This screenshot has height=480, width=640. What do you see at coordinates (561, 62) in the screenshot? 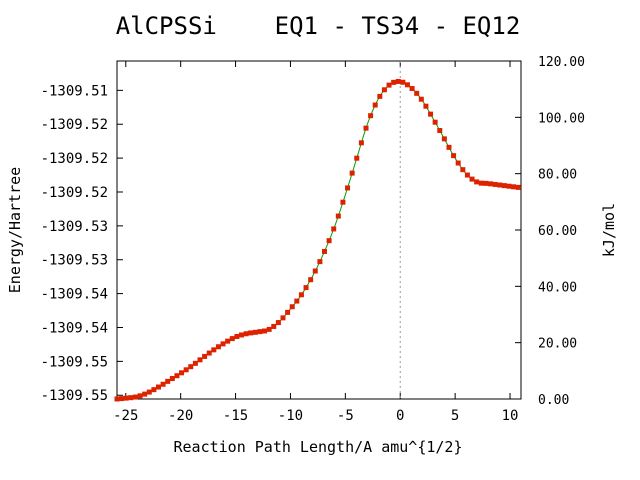
I see `y2-tick-label: 120.00` at bounding box center [561, 62].